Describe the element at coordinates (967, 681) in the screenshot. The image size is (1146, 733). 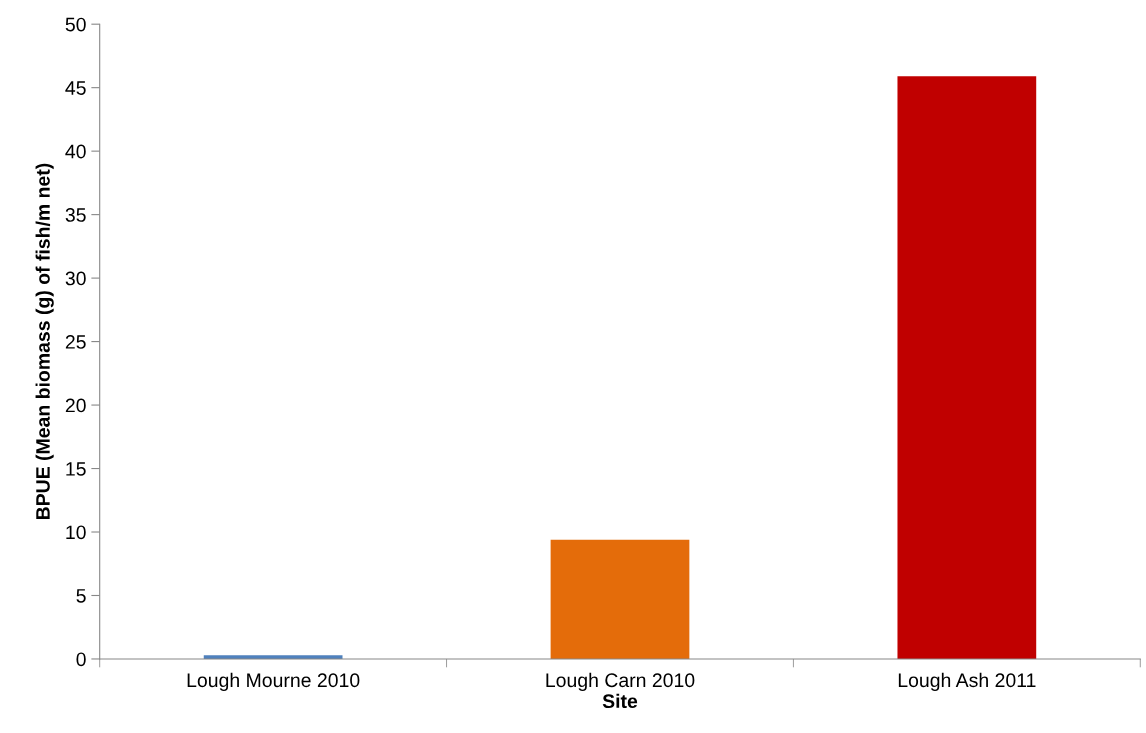
I see `x-tick-label: Lough Ash 2011` at that location.